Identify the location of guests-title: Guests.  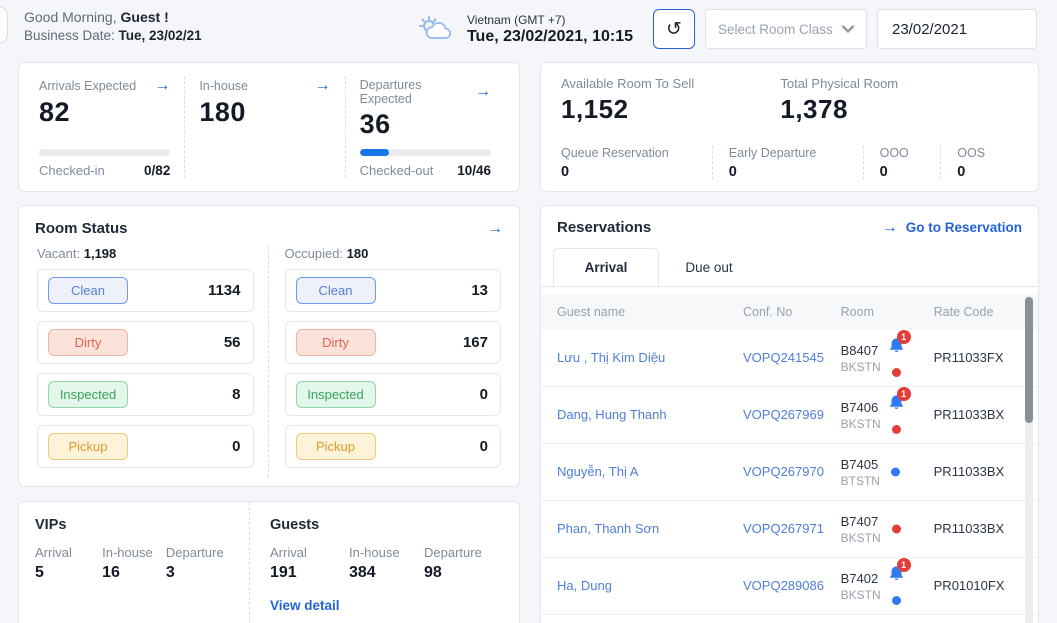
(295, 525).